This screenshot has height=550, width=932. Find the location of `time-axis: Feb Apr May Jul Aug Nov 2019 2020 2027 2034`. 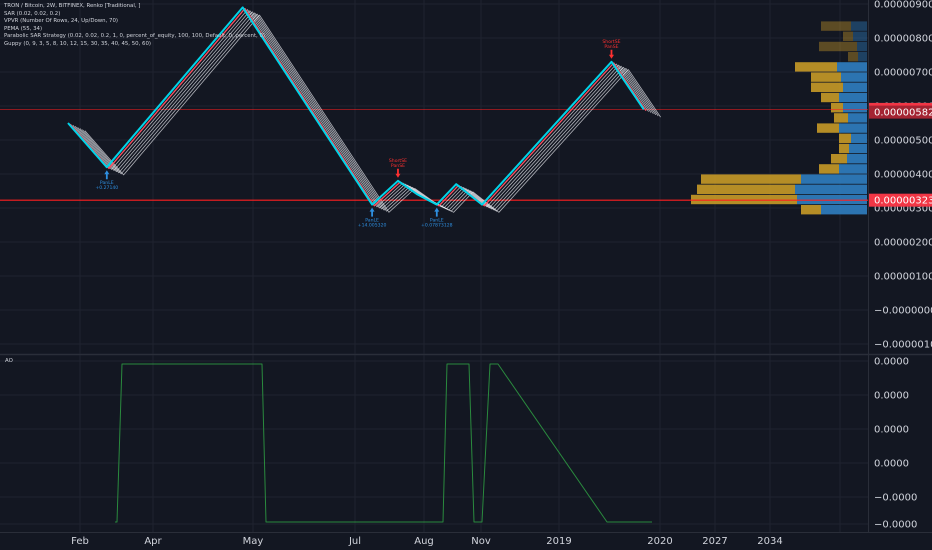

time-axis: Feb Apr May Jul Aug Nov 2019 2020 2027 2034 is located at coordinates (427, 541).